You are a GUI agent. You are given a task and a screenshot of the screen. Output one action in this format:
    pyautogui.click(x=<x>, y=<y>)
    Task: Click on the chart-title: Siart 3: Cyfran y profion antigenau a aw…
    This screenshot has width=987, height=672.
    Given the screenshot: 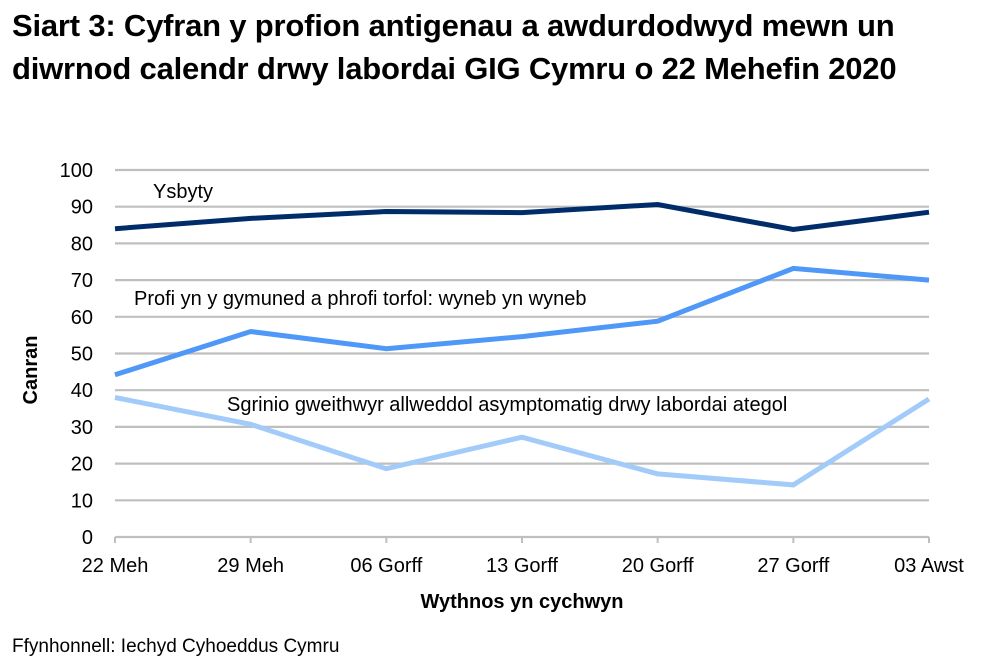 What is the action you would take?
    pyautogui.click(x=454, y=47)
    